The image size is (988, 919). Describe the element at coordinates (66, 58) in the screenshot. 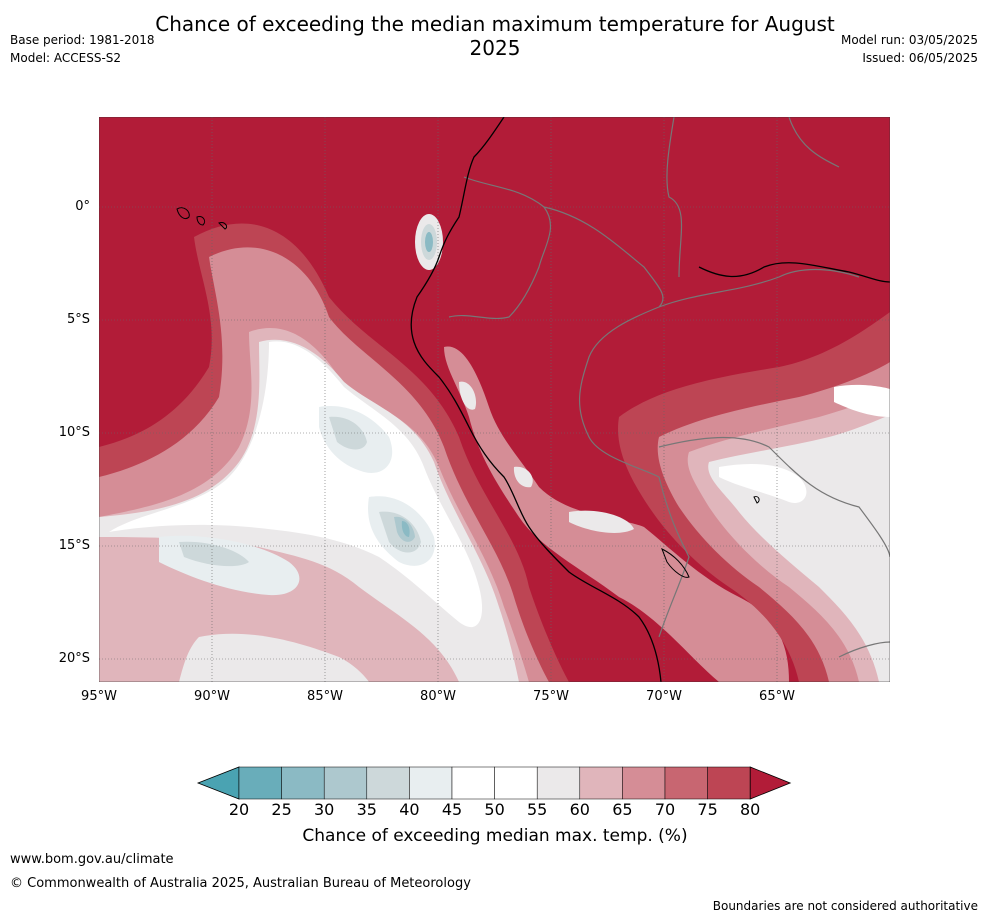

I see `model-name: Model: ACCESS-S2` at that location.